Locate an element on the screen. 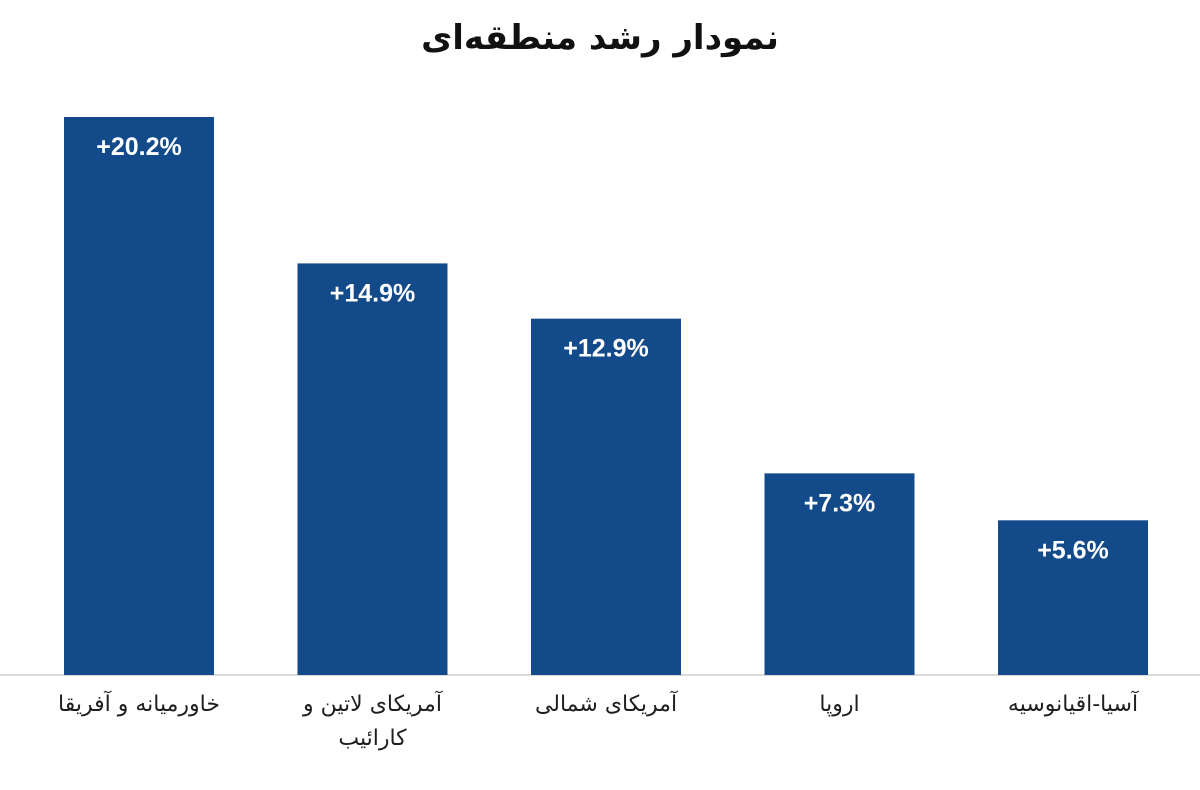  x-tick-label: آسیا-اقیانوسیه is located at coordinates (1073, 704).